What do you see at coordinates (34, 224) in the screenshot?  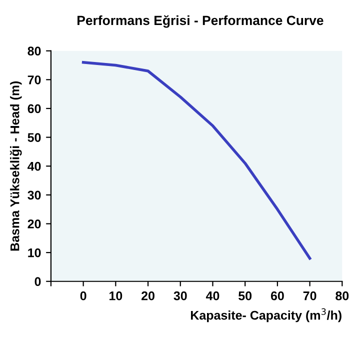 I see `y-tick-label: 20` at bounding box center [34, 224].